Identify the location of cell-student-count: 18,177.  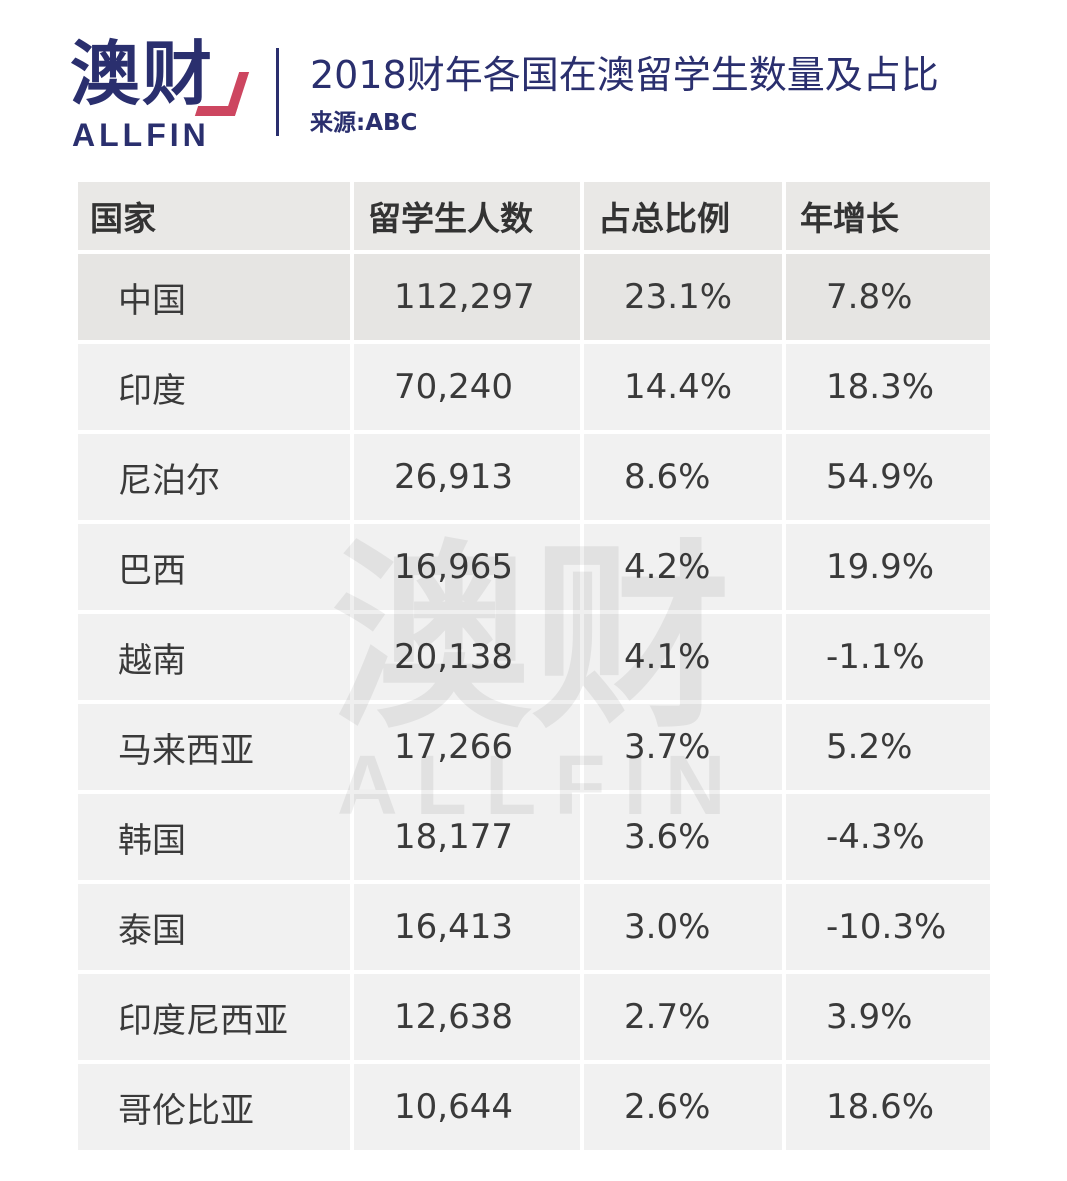
(467, 837).